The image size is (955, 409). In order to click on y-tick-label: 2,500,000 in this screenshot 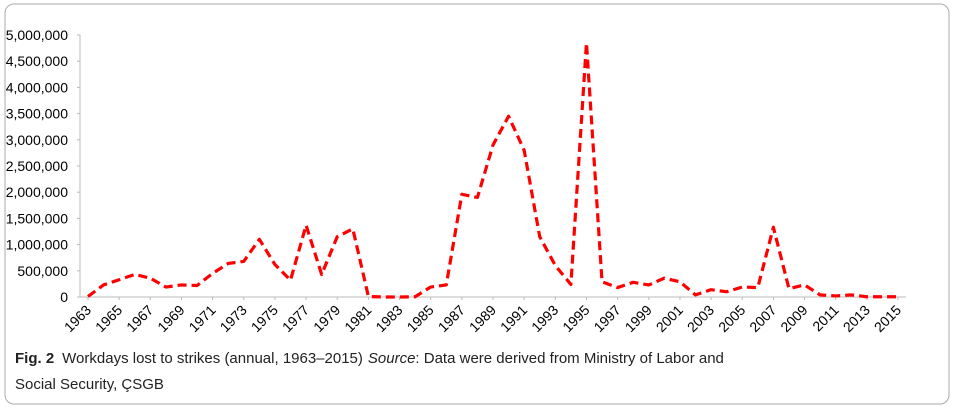, I will do `click(37, 166)`.